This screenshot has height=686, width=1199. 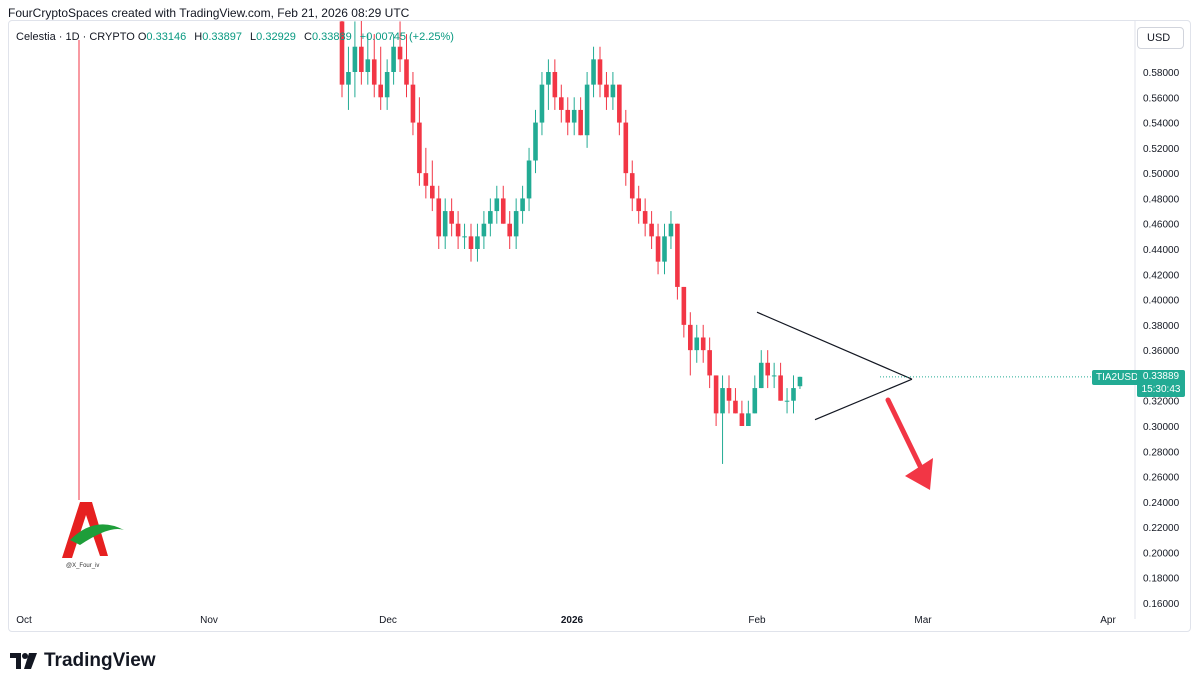 What do you see at coordinates (276, 37) in the screenshot?
I see `legend-low-value: 0.32929` at bounding box center [276, 37].